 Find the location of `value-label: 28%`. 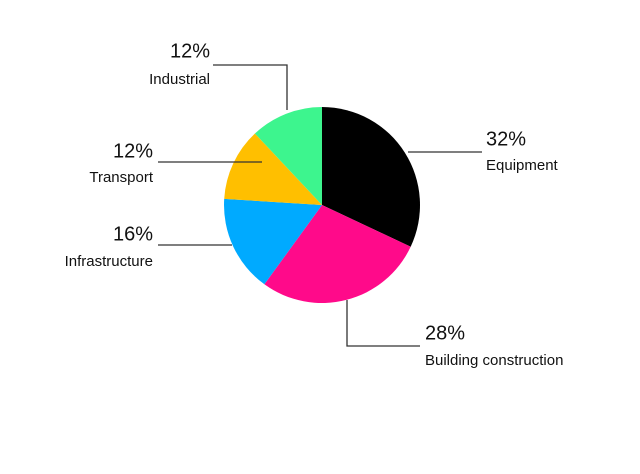

value-label: 28% is located at coordinates (445, 333).